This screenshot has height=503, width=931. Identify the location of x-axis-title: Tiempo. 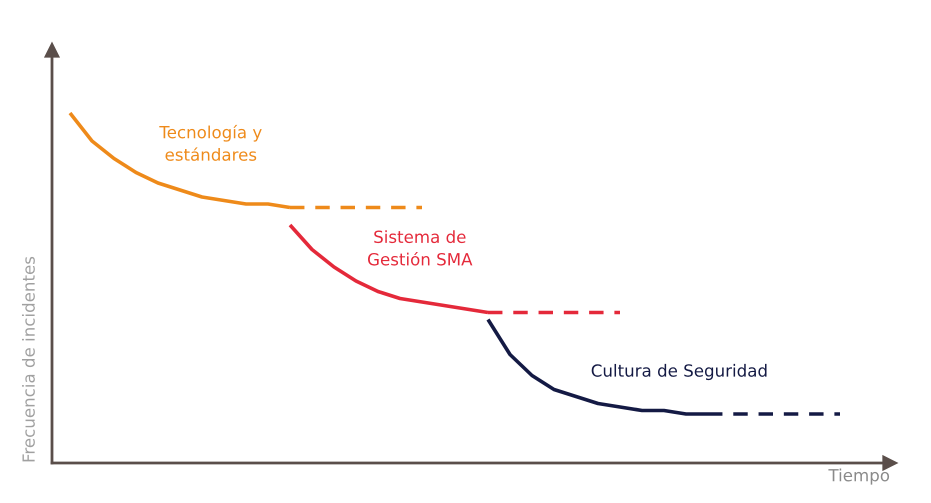
(859, 476).